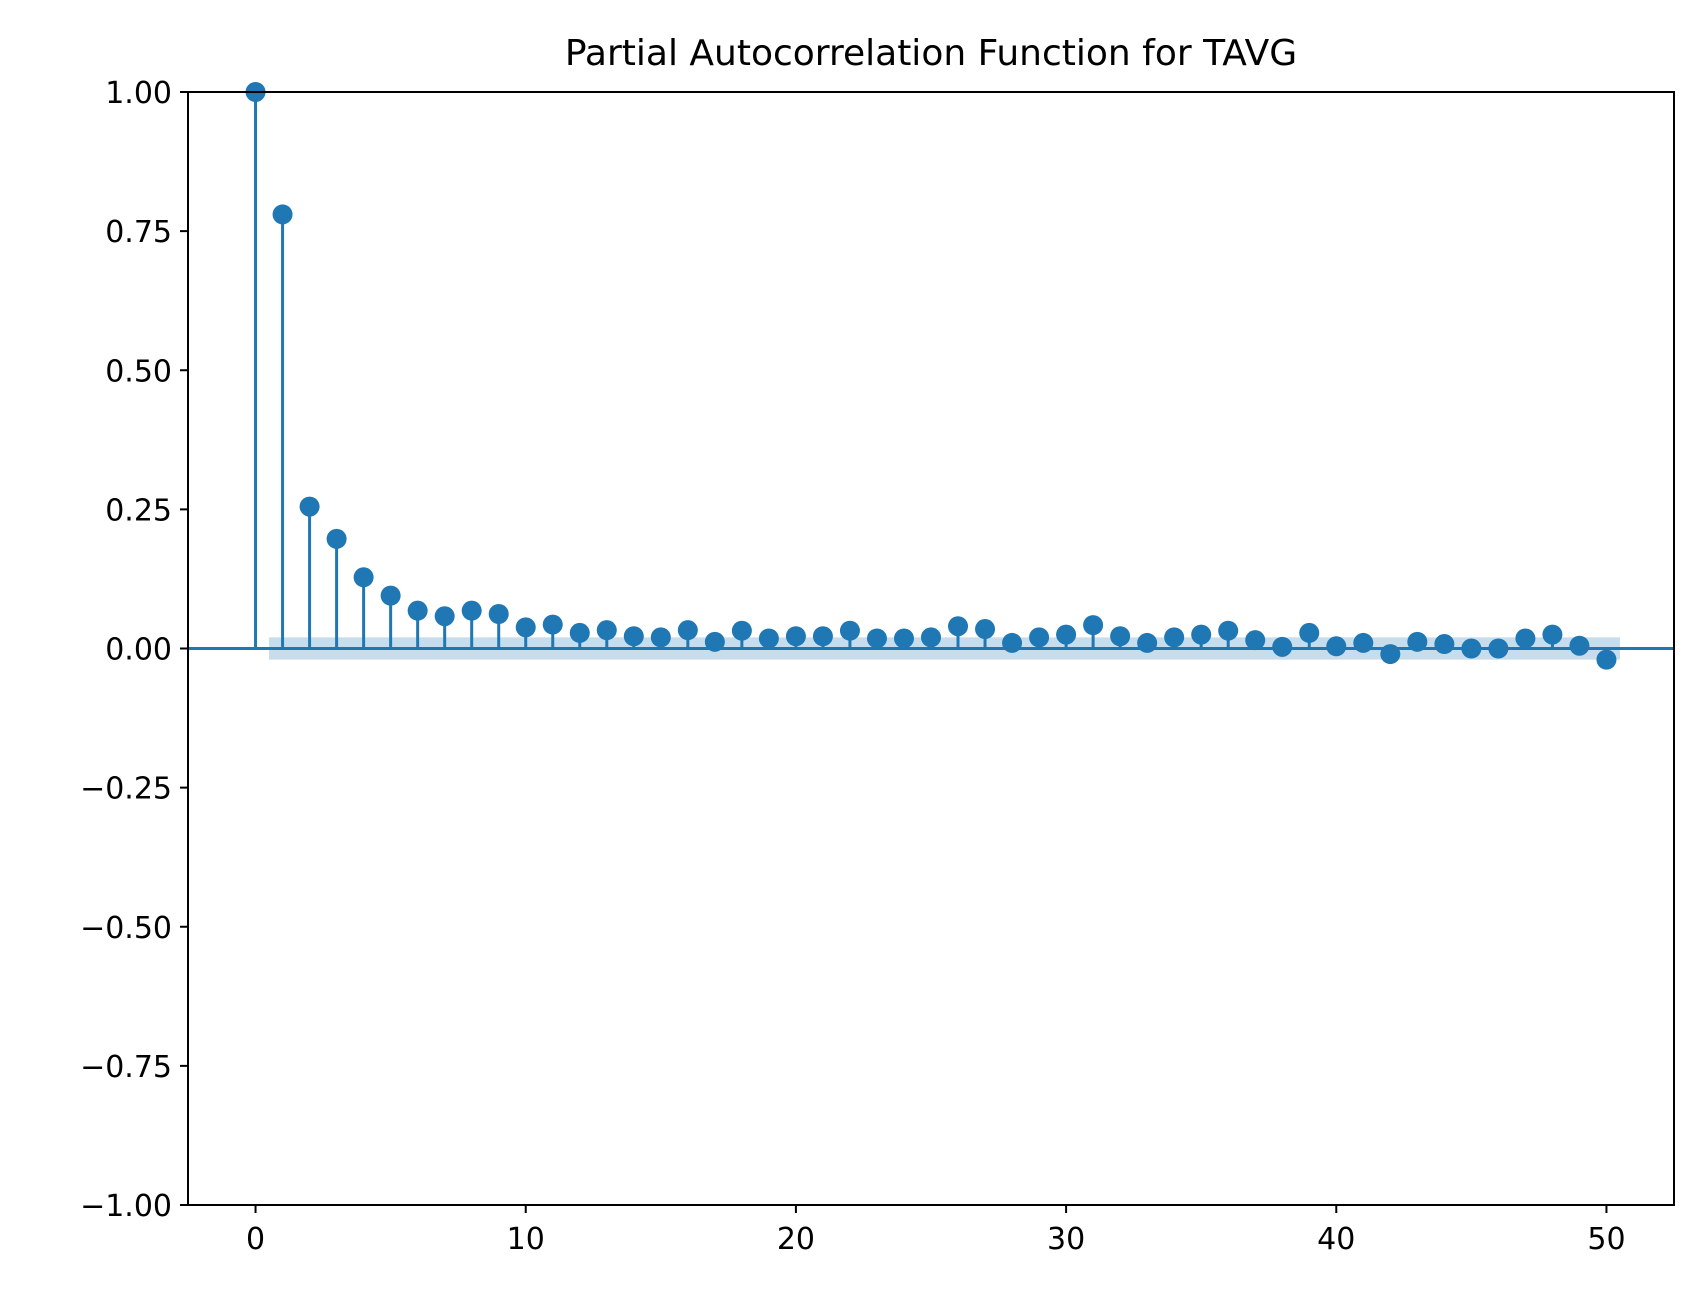 The width and height of the screenshot is (1704, 1302). I want to click on x-tick-label: 40, so click(1336, 1239).